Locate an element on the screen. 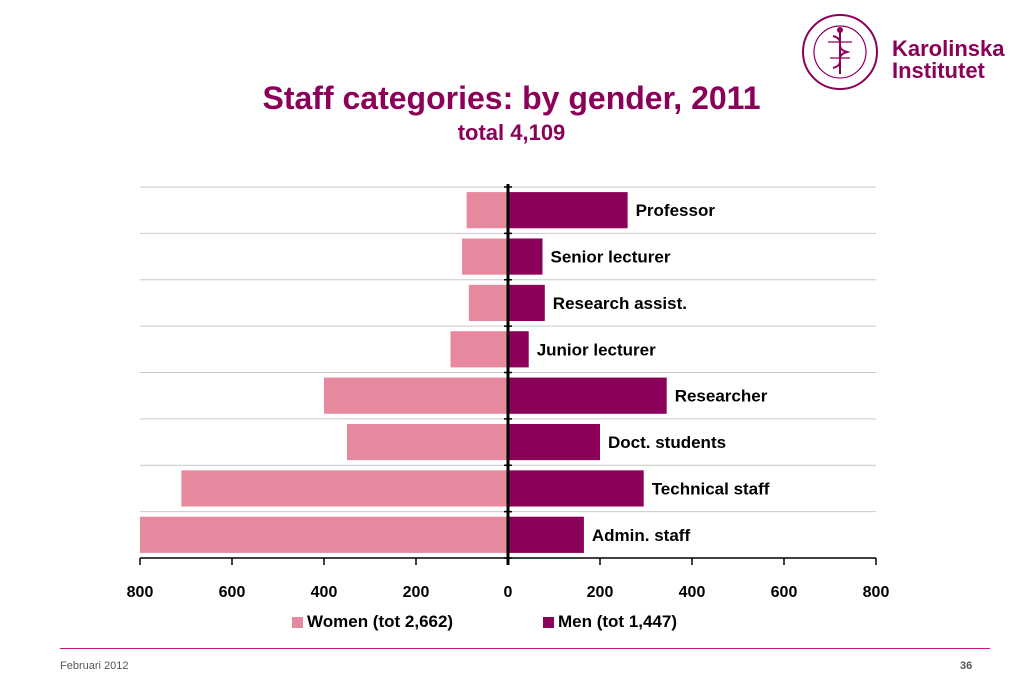 The image size is (1023, 694). category-label: Technical staff is located at coordinates (711, 488).